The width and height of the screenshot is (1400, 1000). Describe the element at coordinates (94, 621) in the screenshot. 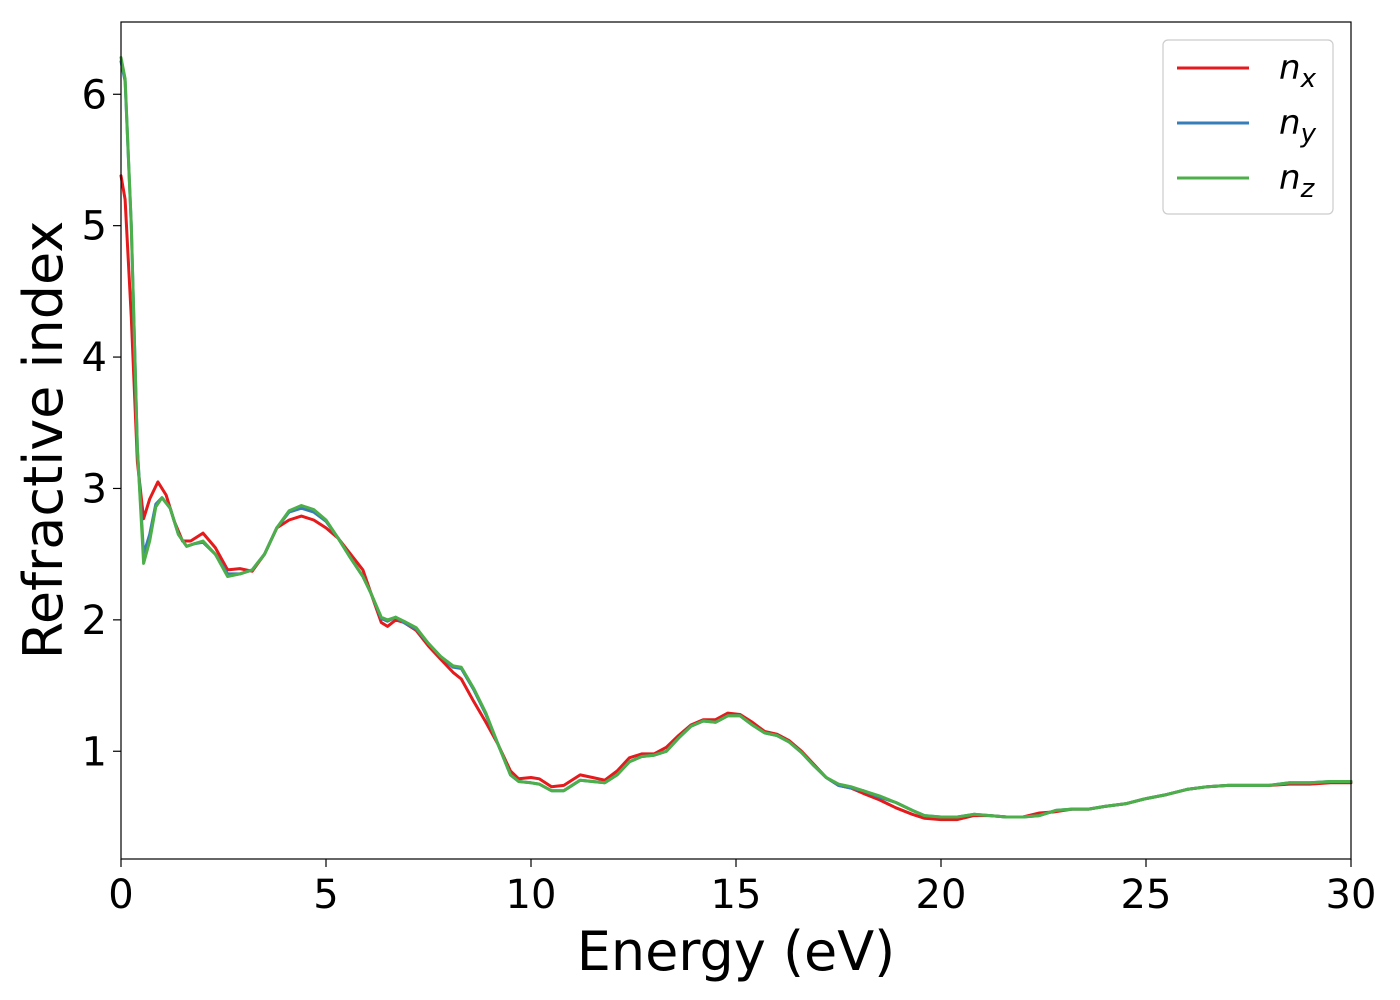

I see `y-tick-label: 2` at that location.